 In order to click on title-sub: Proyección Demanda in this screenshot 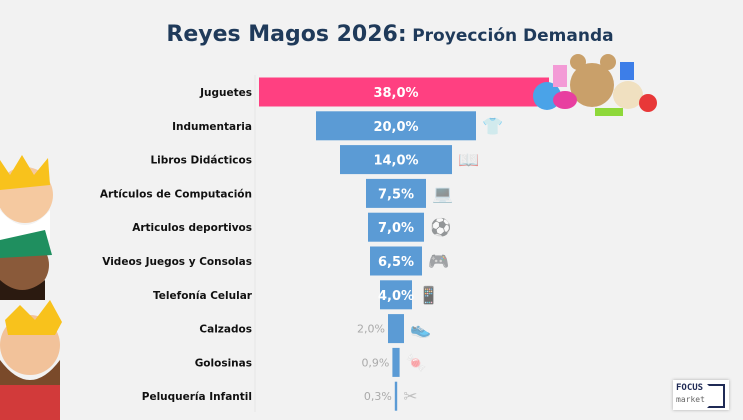, I will do `click(513, 36)`.